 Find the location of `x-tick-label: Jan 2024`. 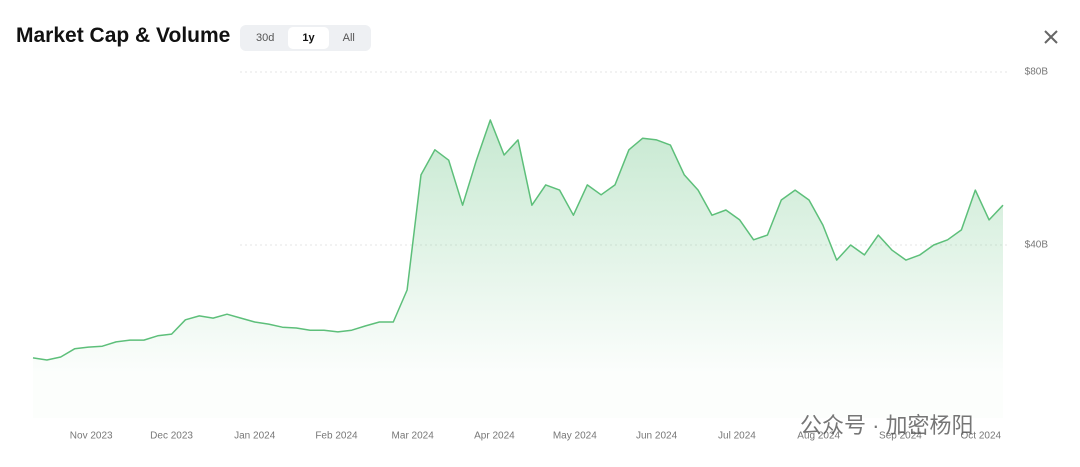

x-tick-label: Jan 2024 is located at coordinates (255, 436).